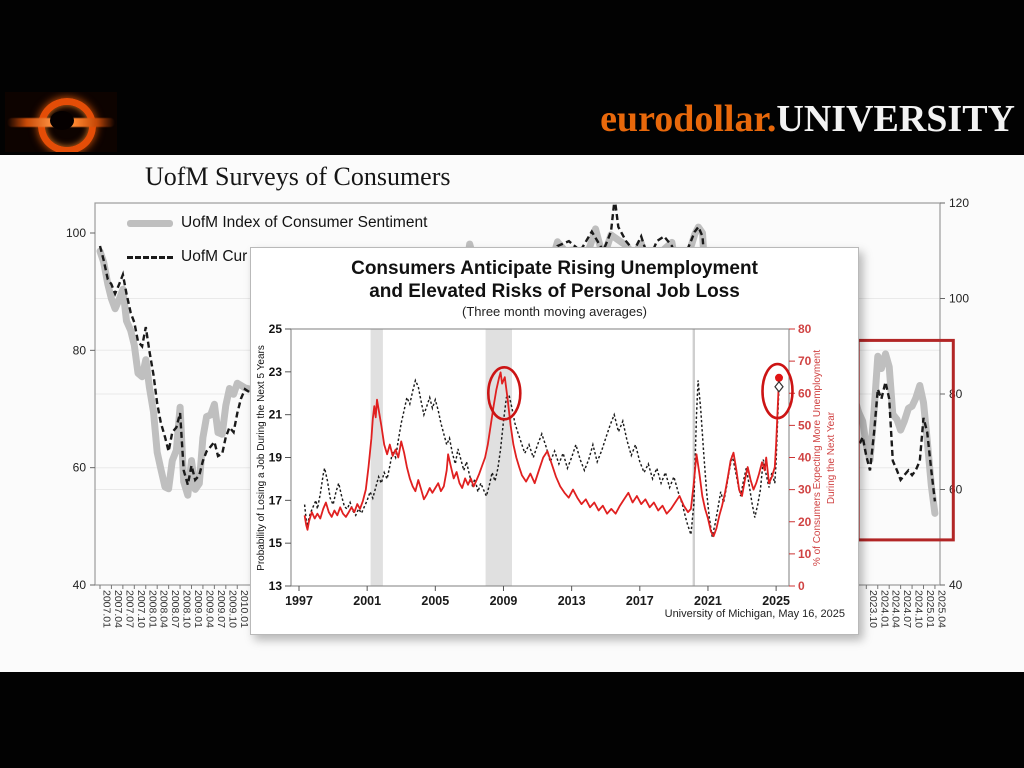 This screenshot has height=768, width=1024. Describe the element at coordinates (276, 586) in the screenshot. I see `inner-left-tick-label: 13` at that location.